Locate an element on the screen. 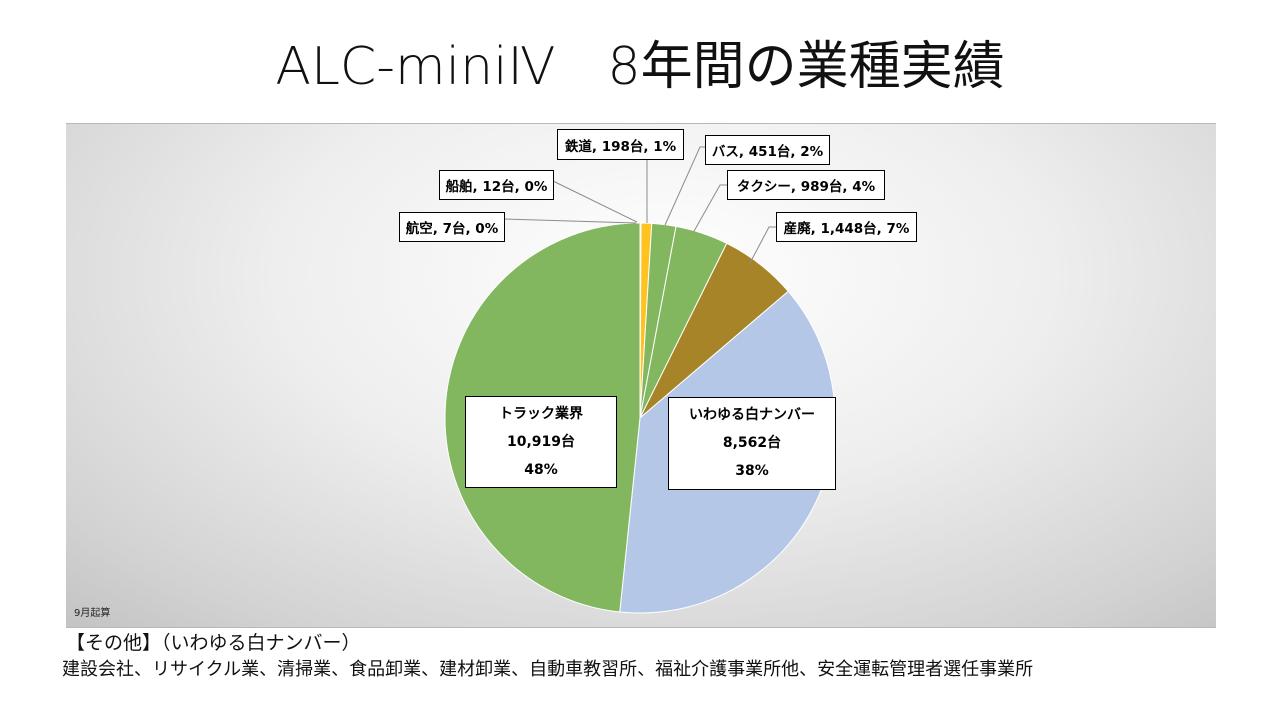 The height and width of the screenshot is (720, 1280). data-label-waste: 産廃, 1,448台, 7% is located at coordinates (846, 227).